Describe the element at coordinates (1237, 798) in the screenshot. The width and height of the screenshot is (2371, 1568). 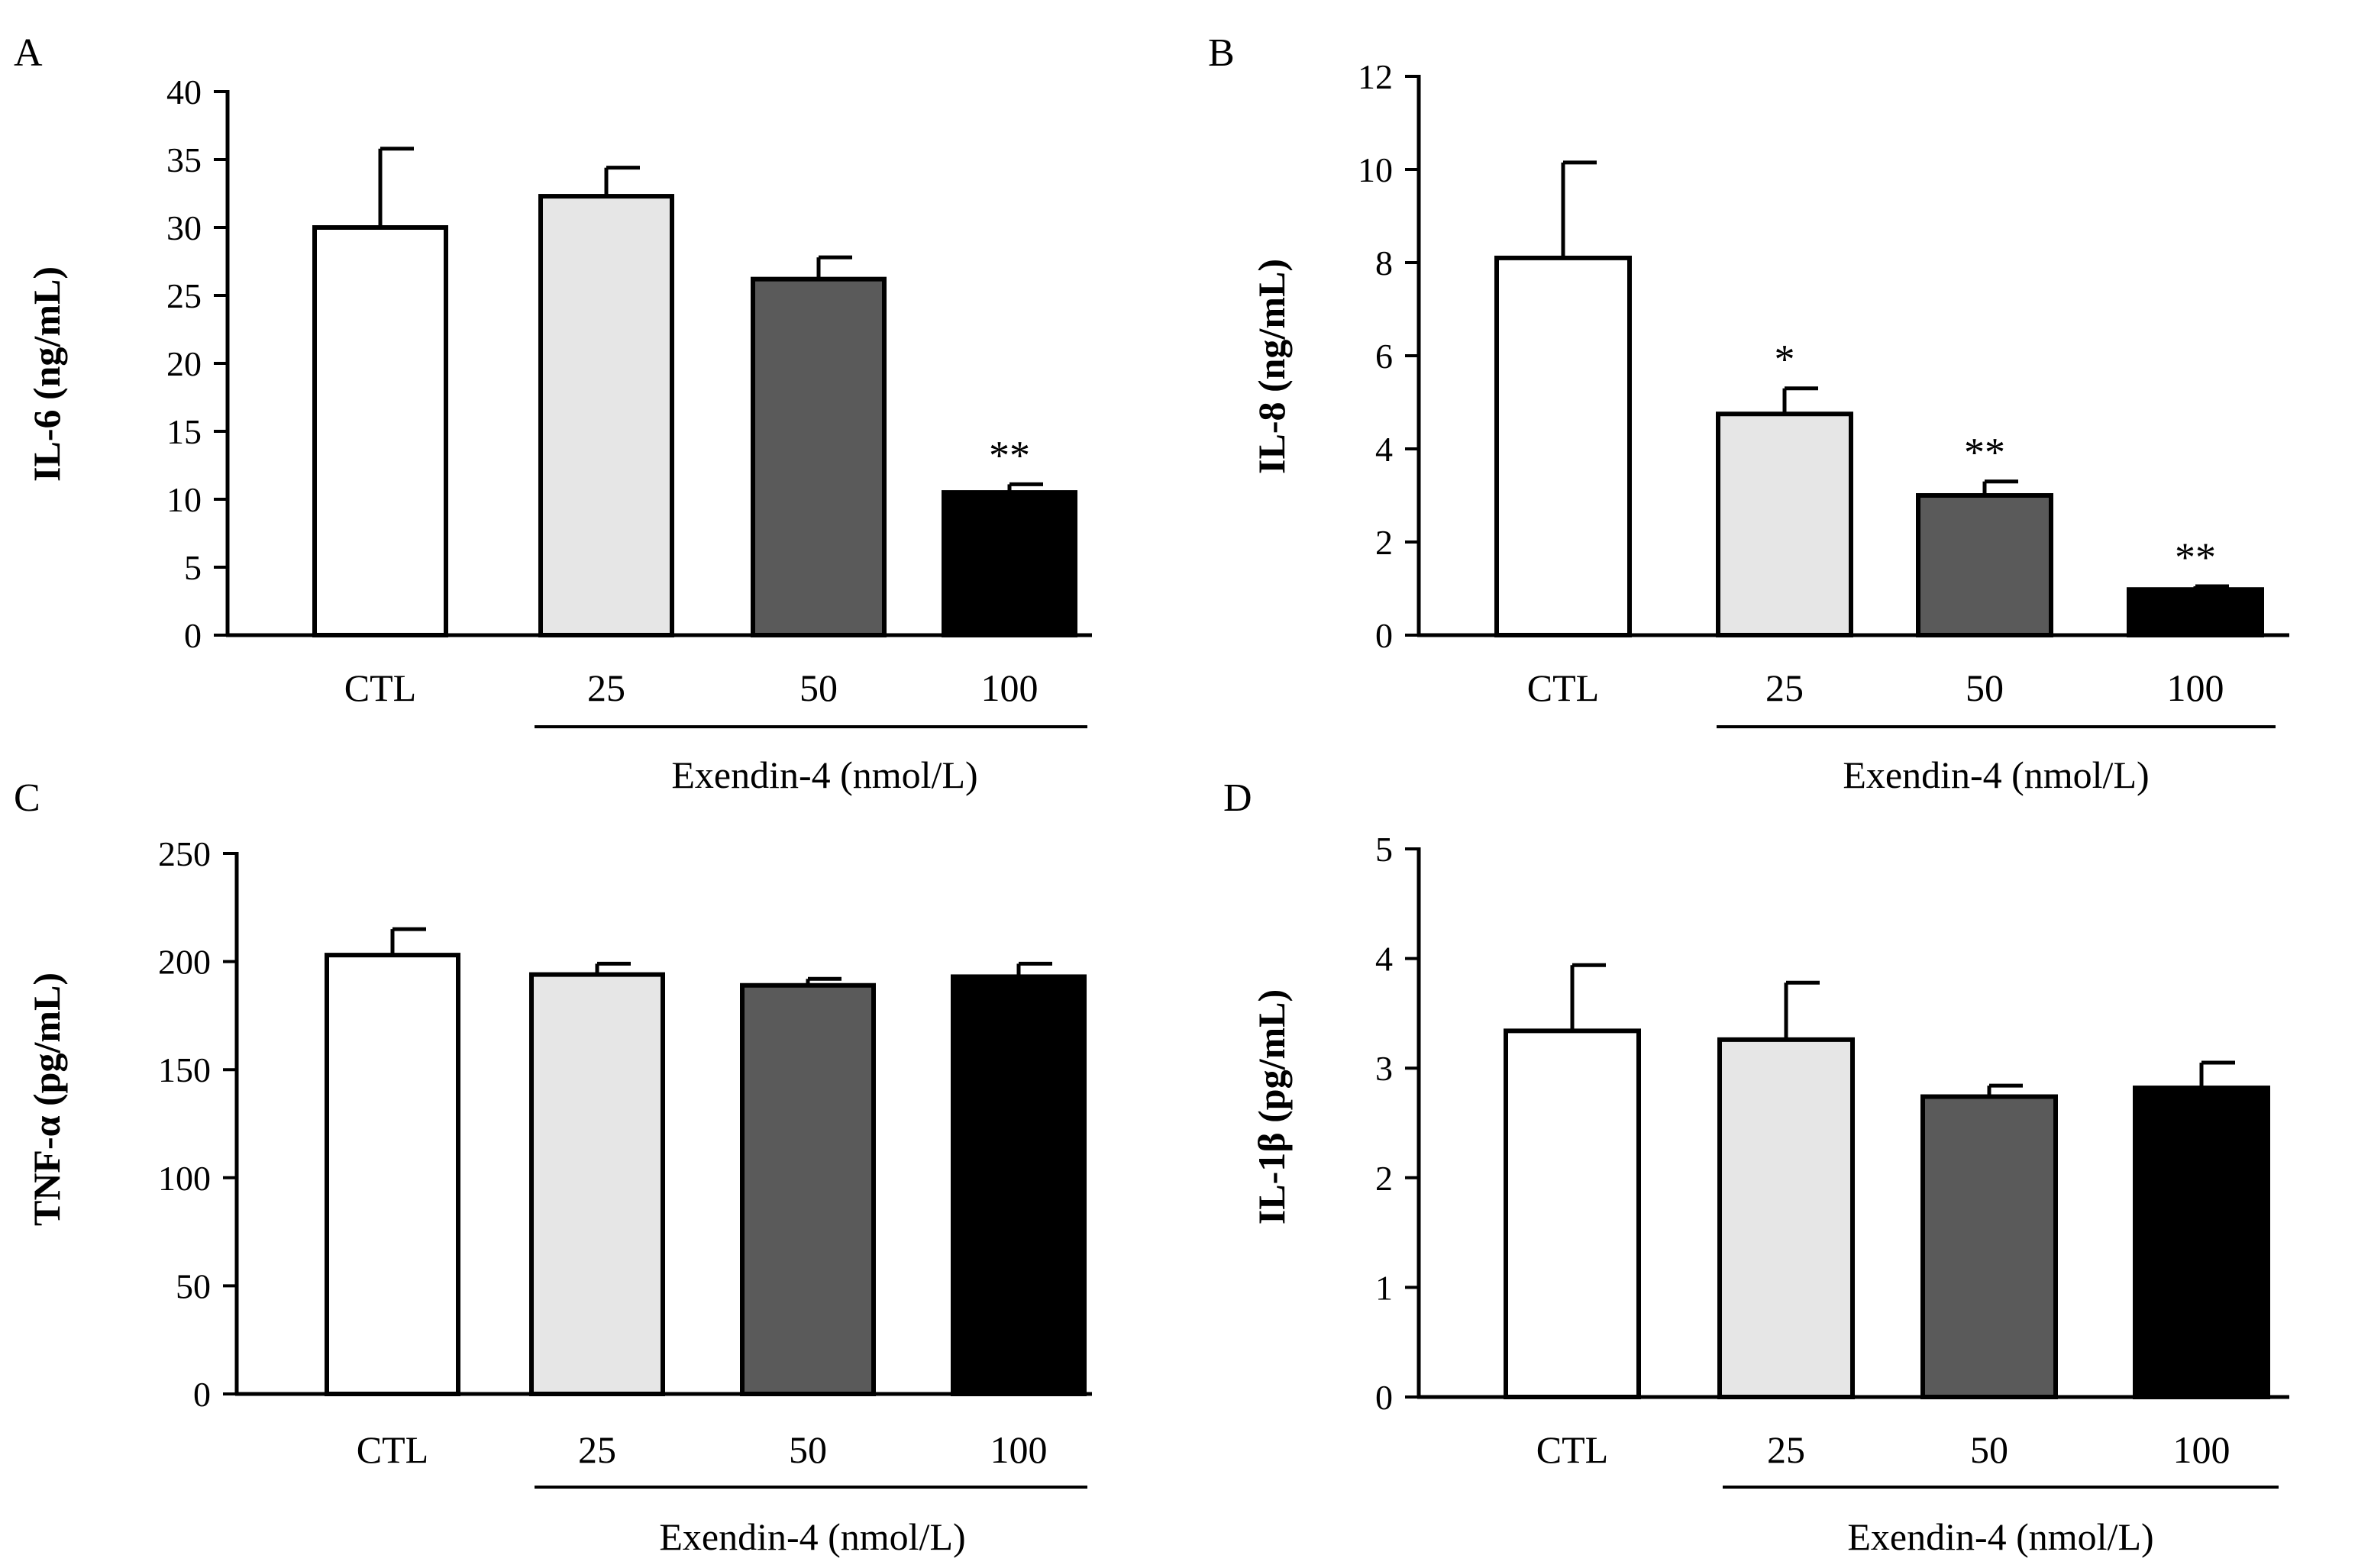
I see `panel-letter: D` at that location.